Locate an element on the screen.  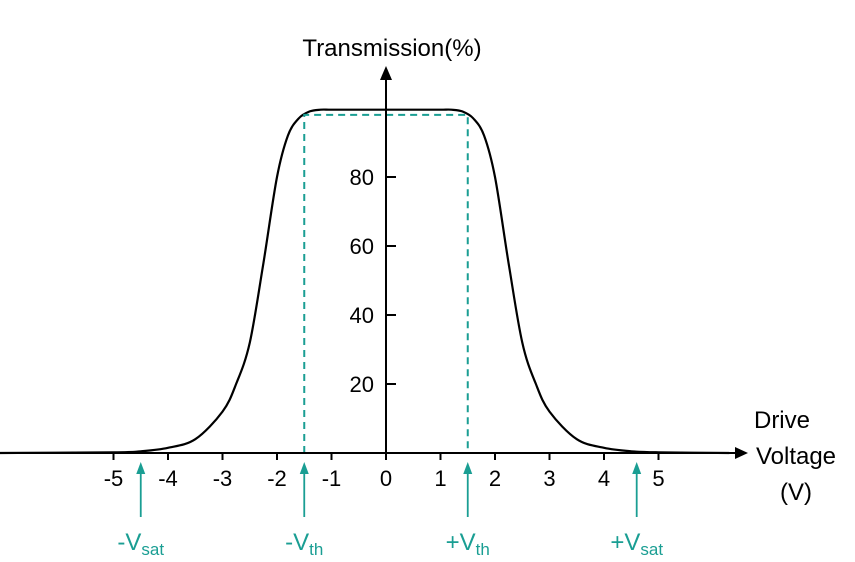
x-tick-label: 3 is located at coordinates (549, 478).